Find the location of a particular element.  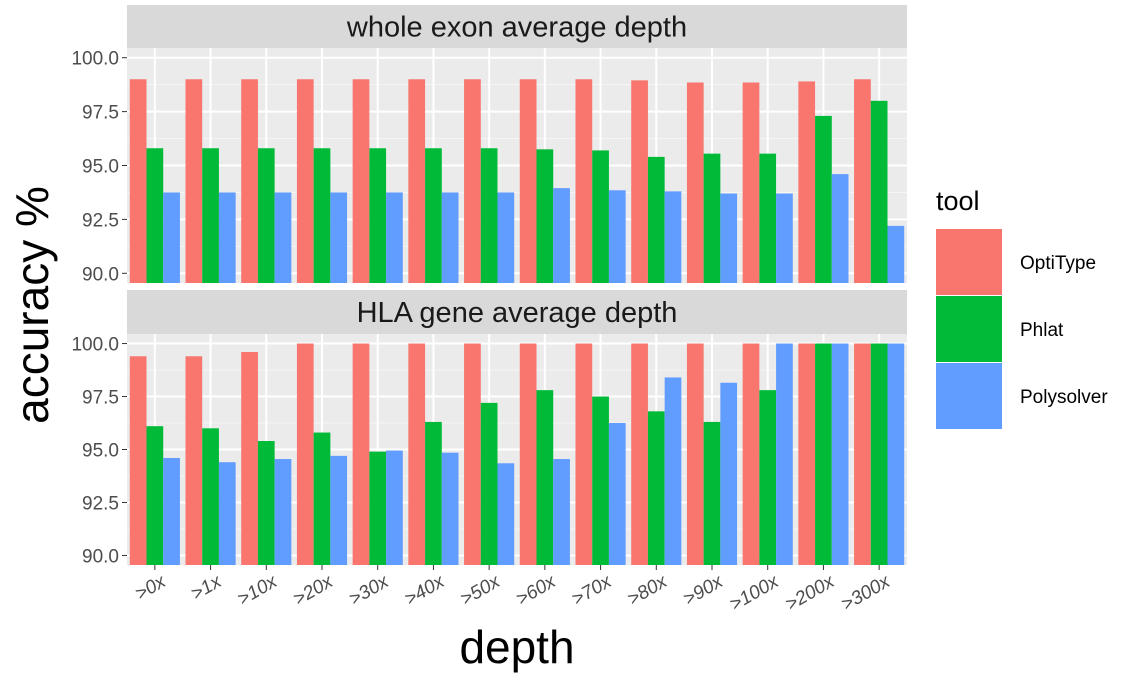

x-tick-label: >90x is located at coordinates (704, 590).